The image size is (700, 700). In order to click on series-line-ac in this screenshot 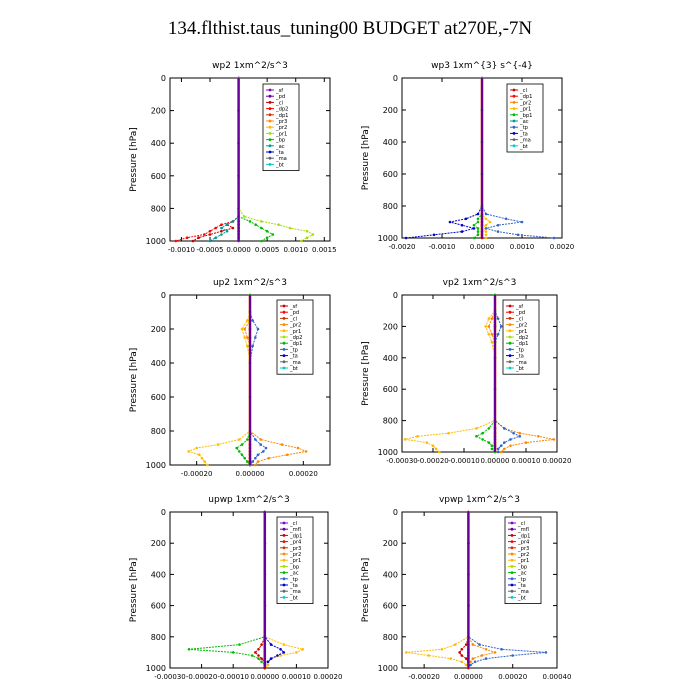, I will do `click(224, 160)`.